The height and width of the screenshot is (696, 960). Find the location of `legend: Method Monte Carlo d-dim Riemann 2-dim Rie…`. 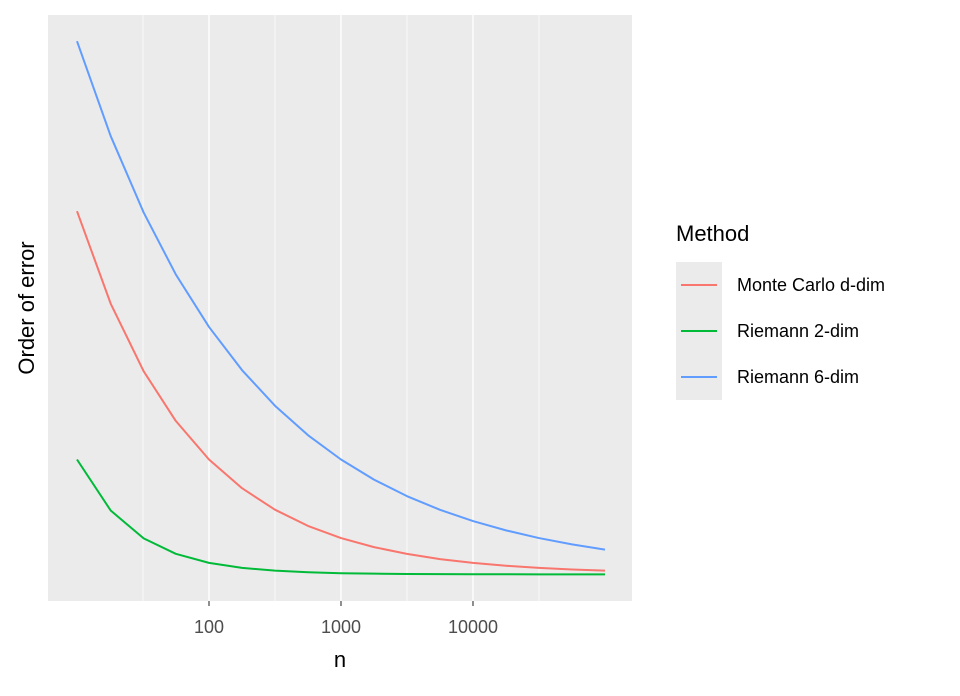

legend: Method Monte Carlo d-dim Riemann 2-dim Rie… is located at coordinates (780, 310).